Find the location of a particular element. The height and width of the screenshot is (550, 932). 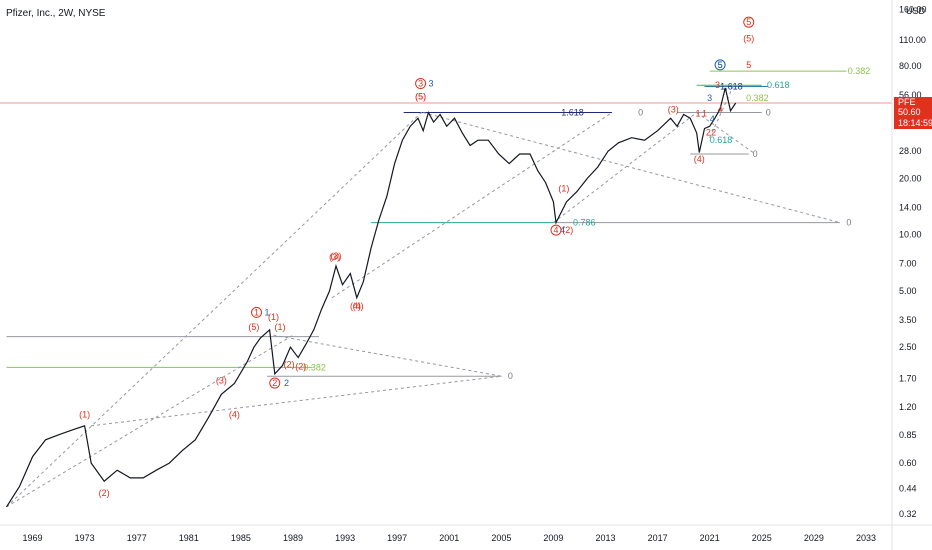

symbol-title: Pfizer, Inc., 2W, NYSE is located at coordinates (56, 13).